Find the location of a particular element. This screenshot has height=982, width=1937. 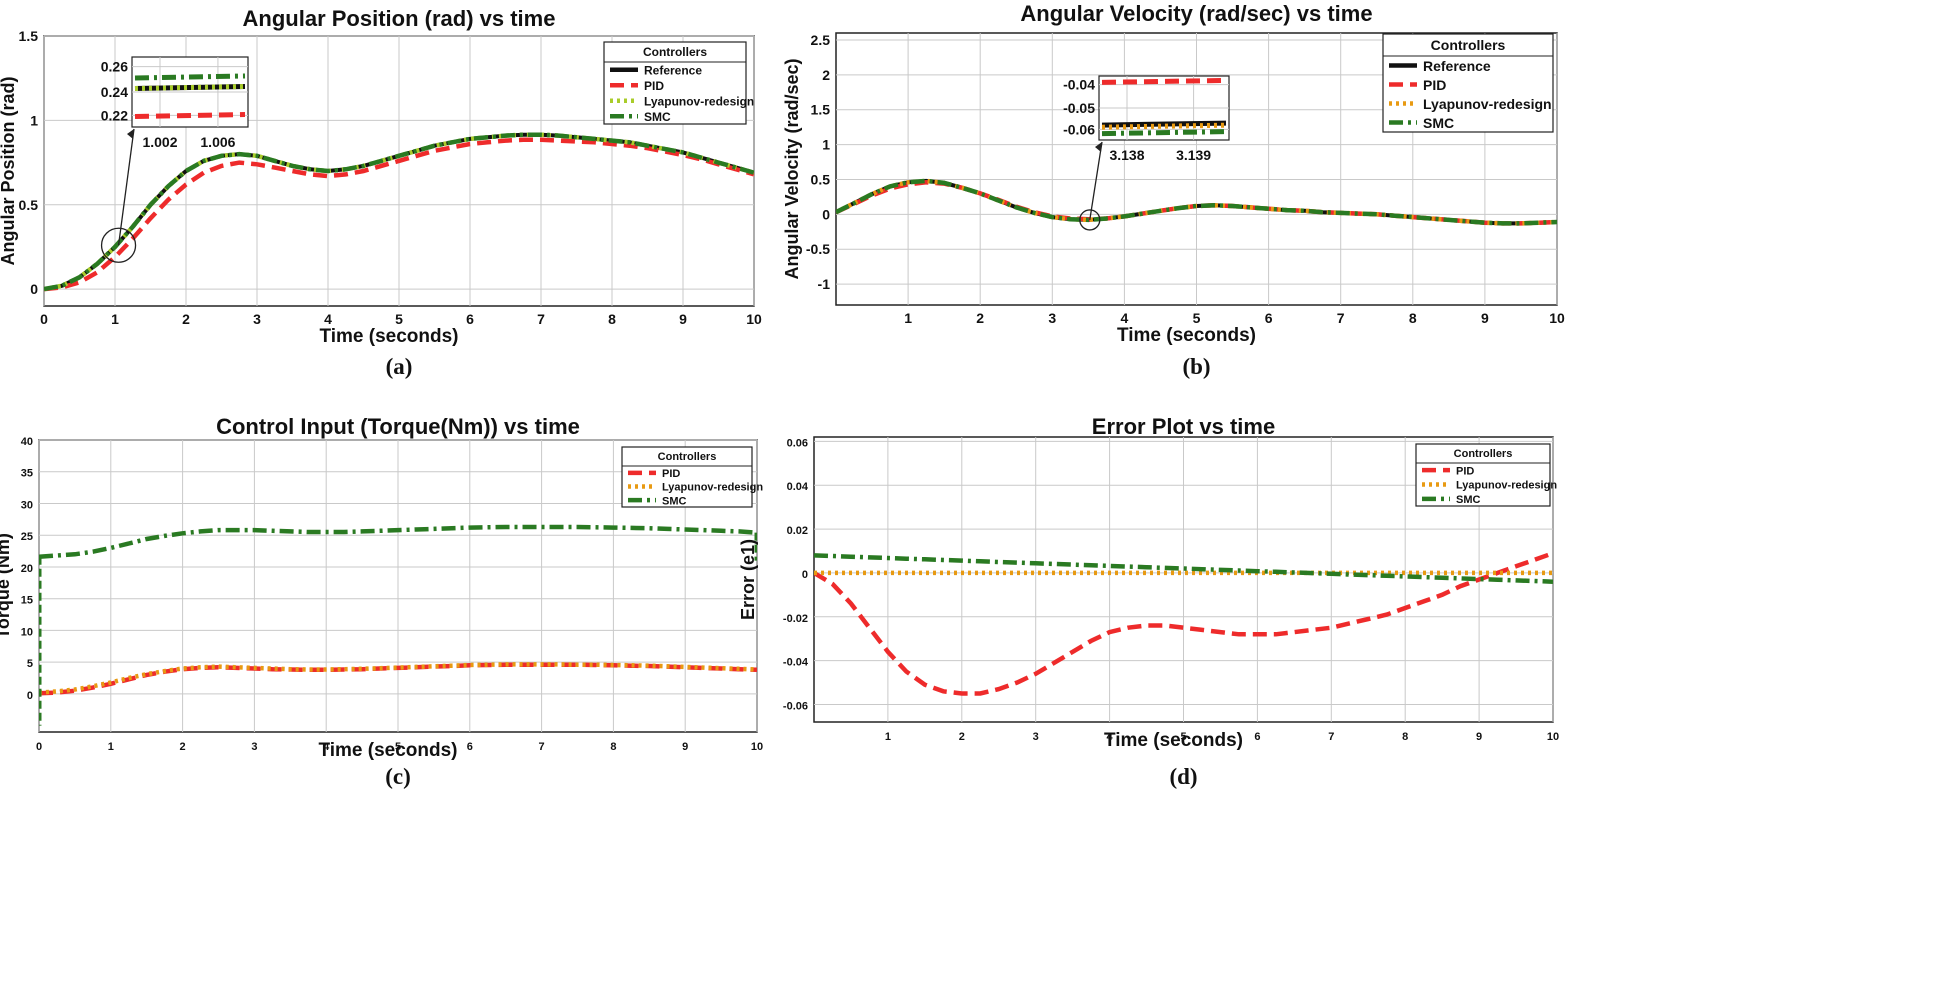

series-line-smc is located at coordinates (399, 212).